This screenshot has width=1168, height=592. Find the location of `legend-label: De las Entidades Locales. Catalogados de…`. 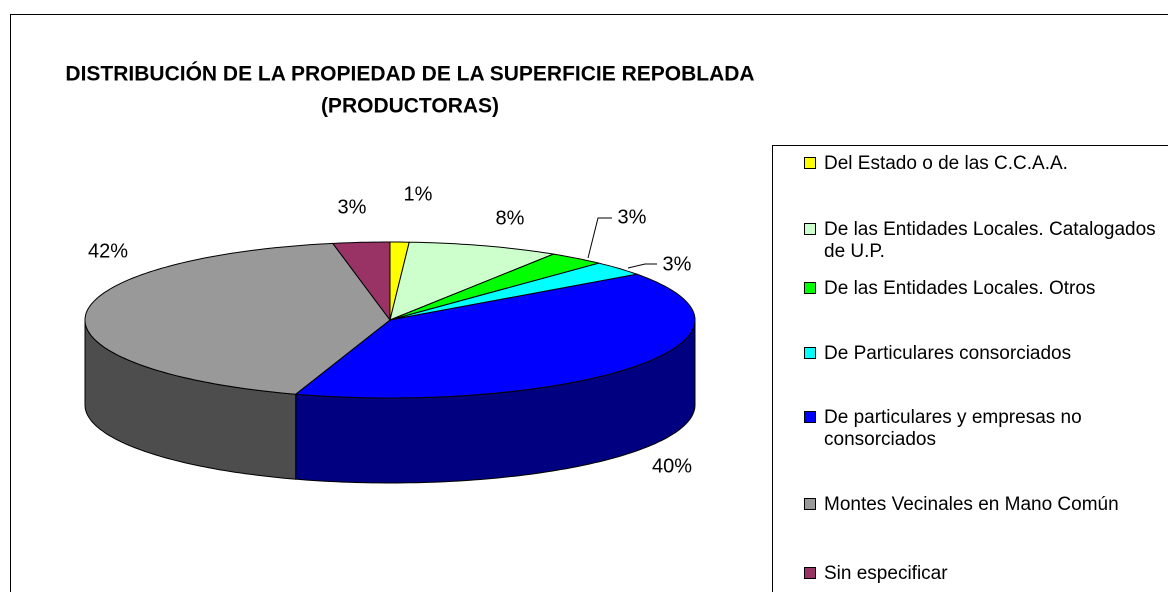

legend-label: De las Entidades Locales. Catalogados de… is located at coordinates (990, 240).